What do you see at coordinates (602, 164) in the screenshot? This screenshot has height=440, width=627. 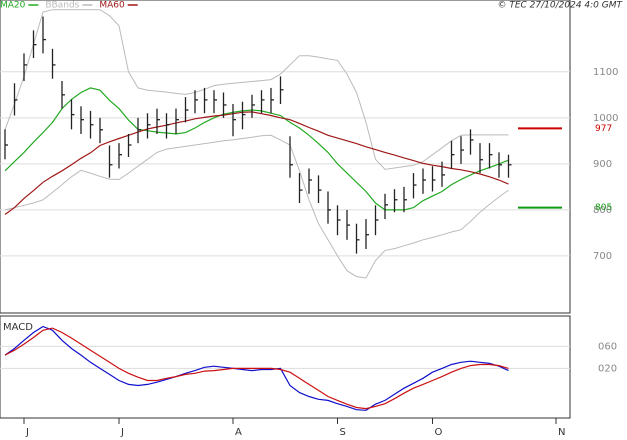 I see `y-tick-label: 900` at bounding box center [602, 164].